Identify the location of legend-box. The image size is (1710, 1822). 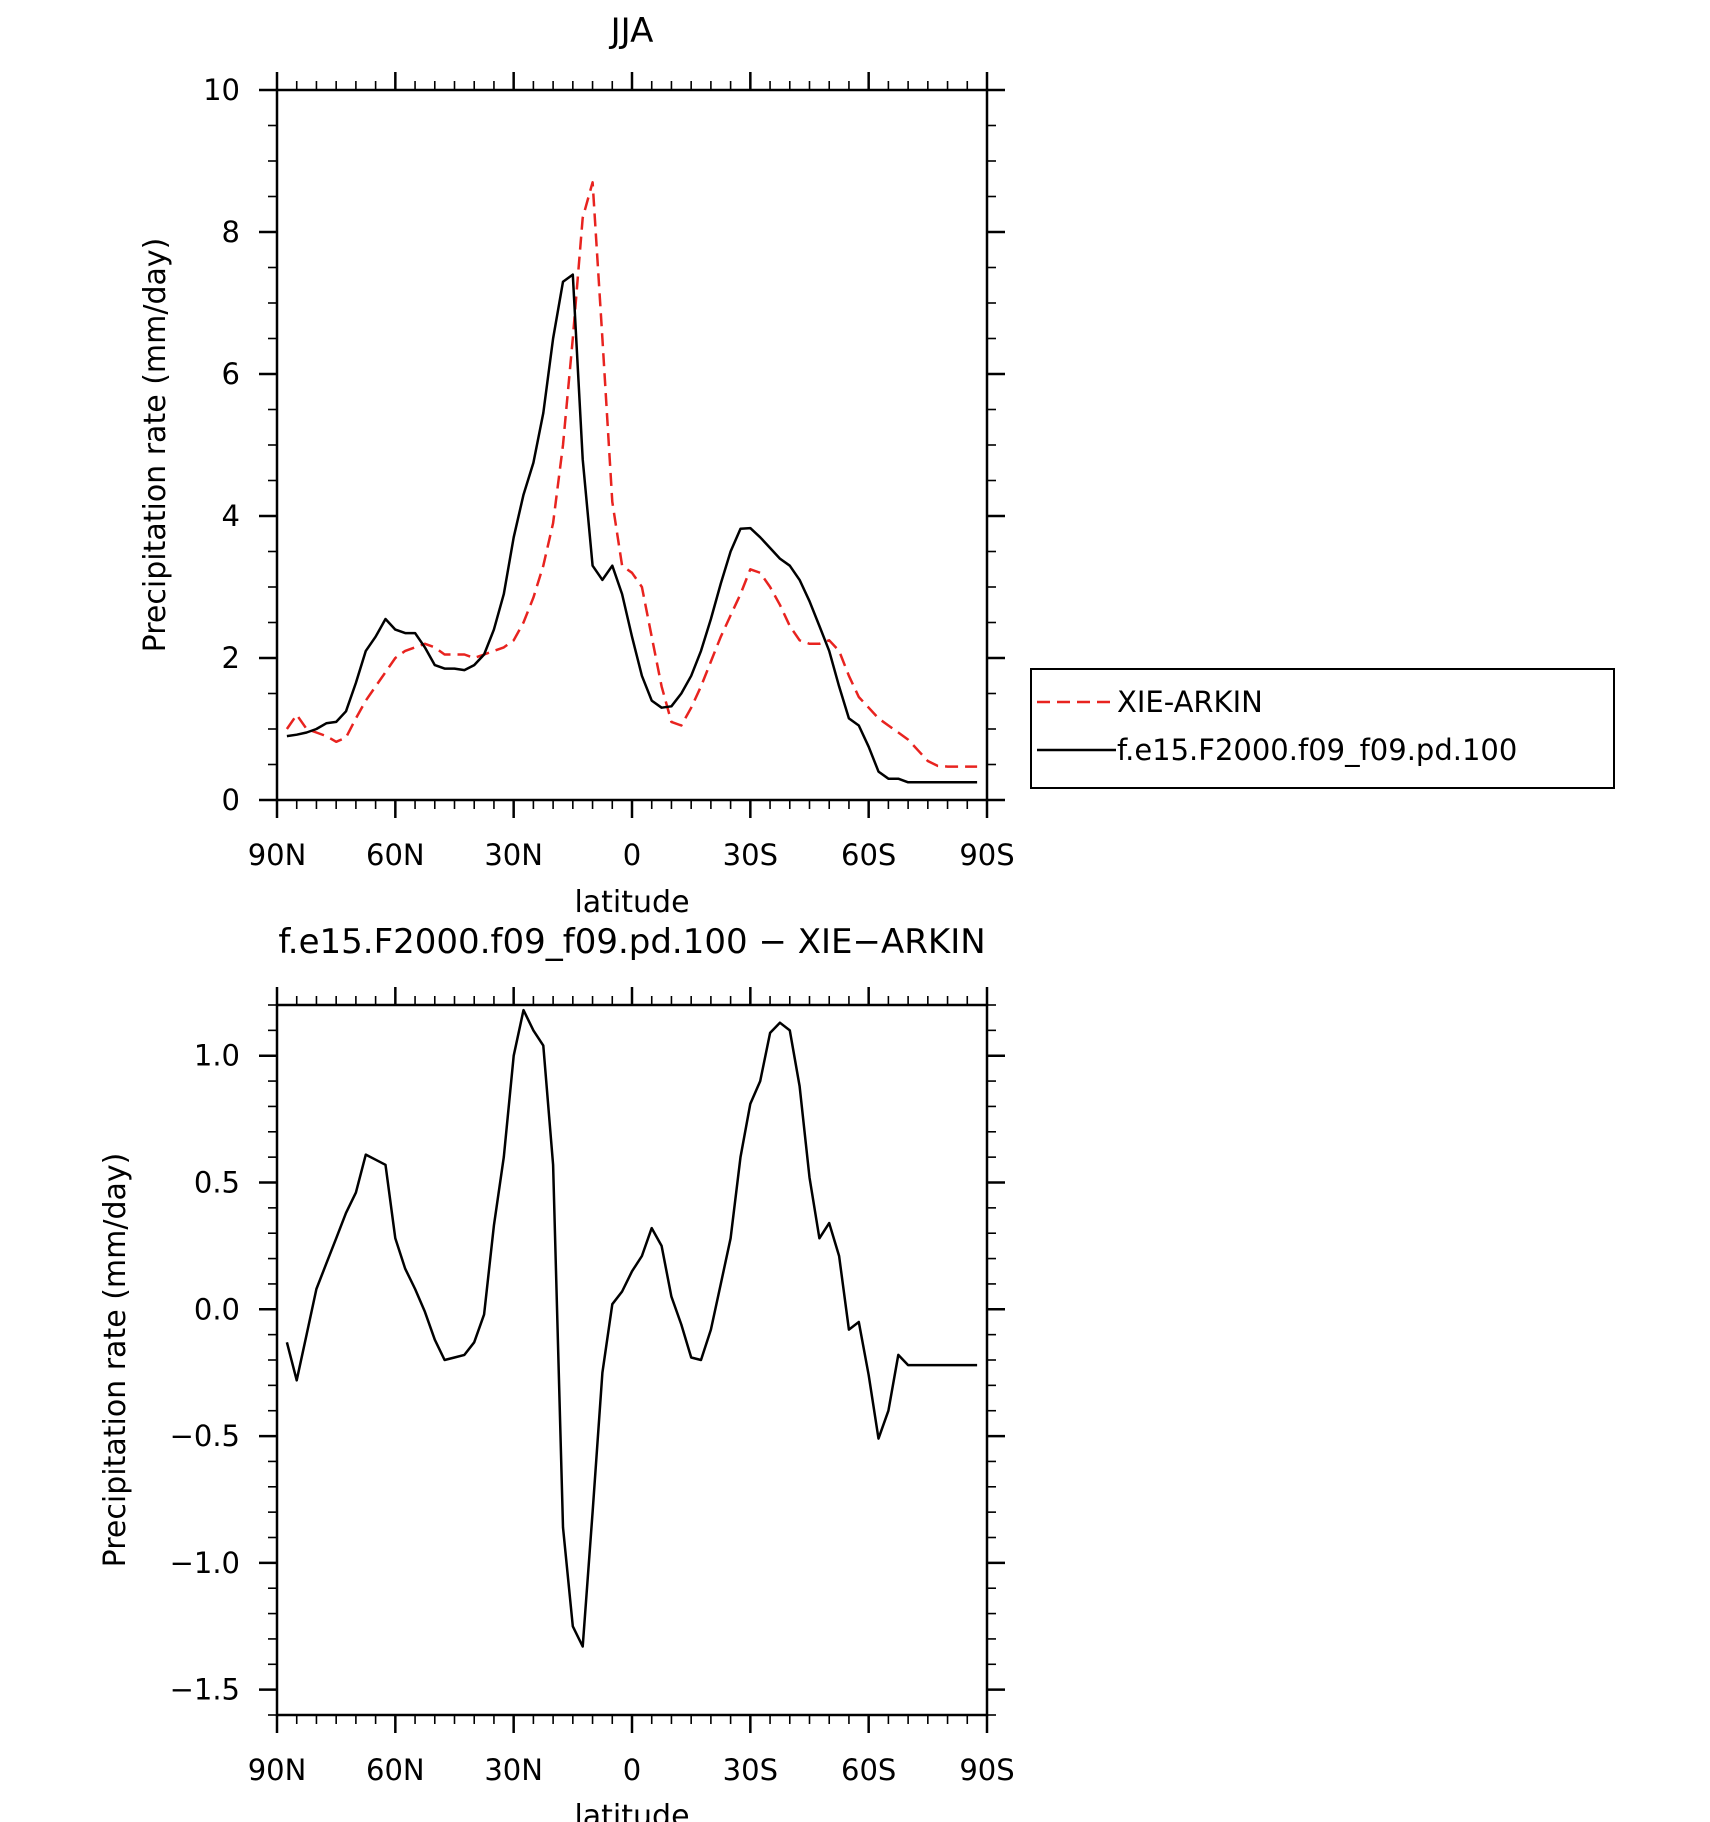
(1322, 728).